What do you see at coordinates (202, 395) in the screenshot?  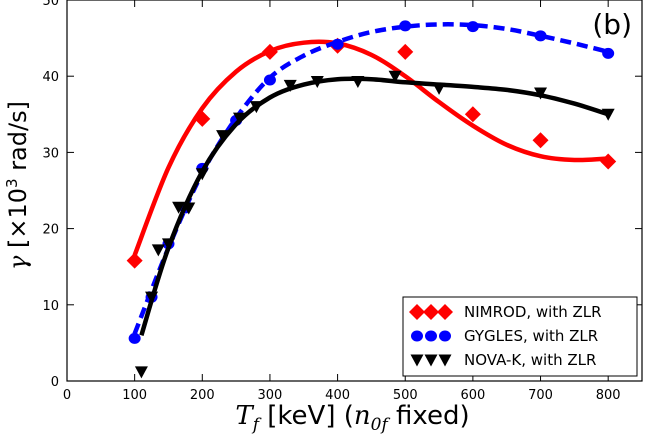 I see `x-tick-label: 200` at bounding box center [202, 395].